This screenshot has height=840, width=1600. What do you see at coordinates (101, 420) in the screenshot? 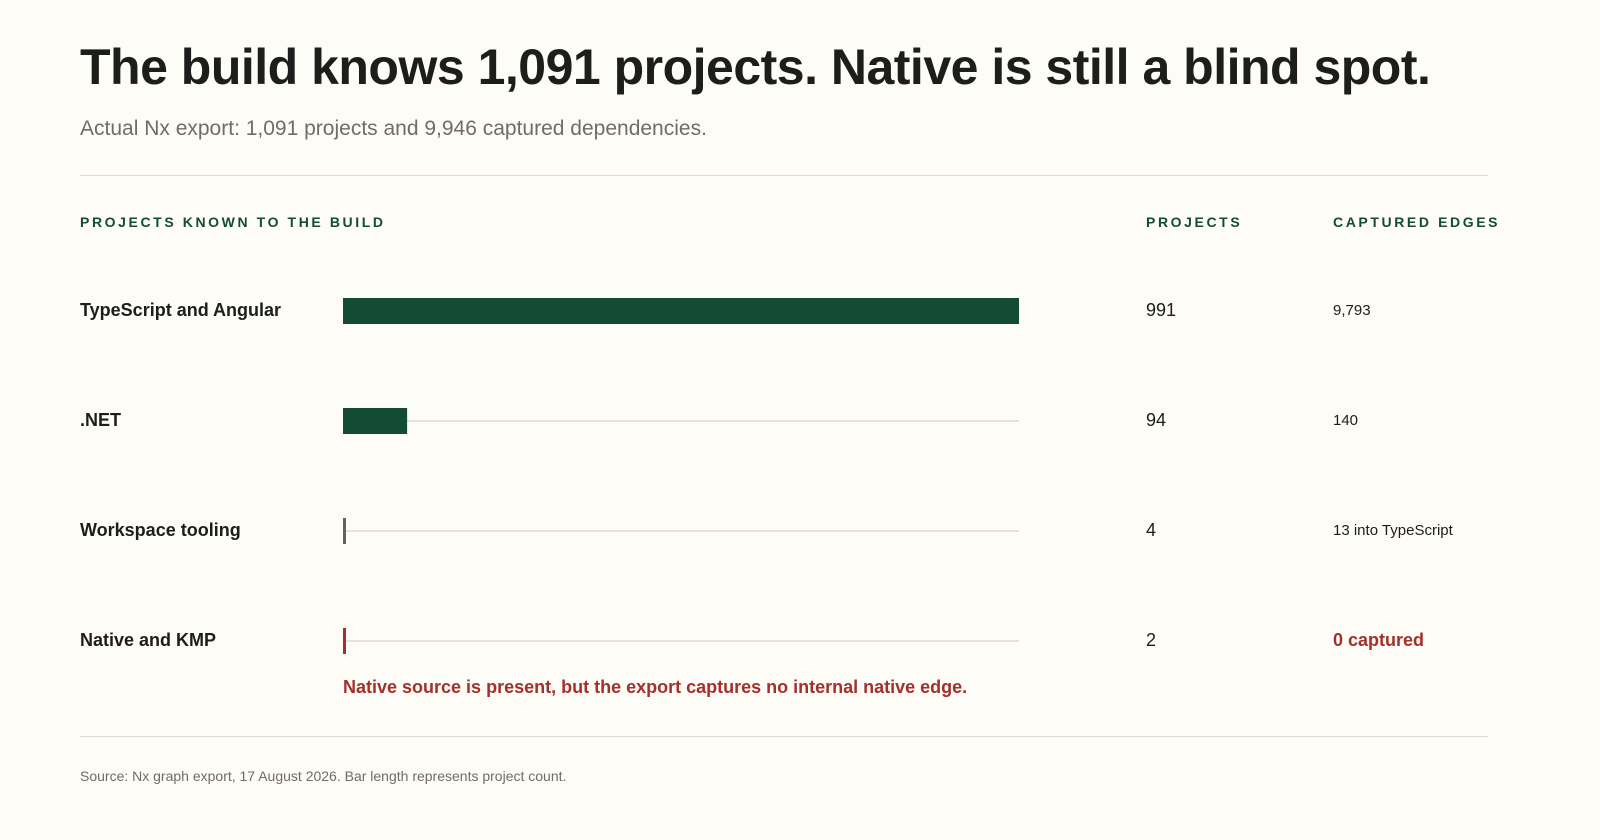
I see `row-label-net: .NET` at bounding box center [101, 420].